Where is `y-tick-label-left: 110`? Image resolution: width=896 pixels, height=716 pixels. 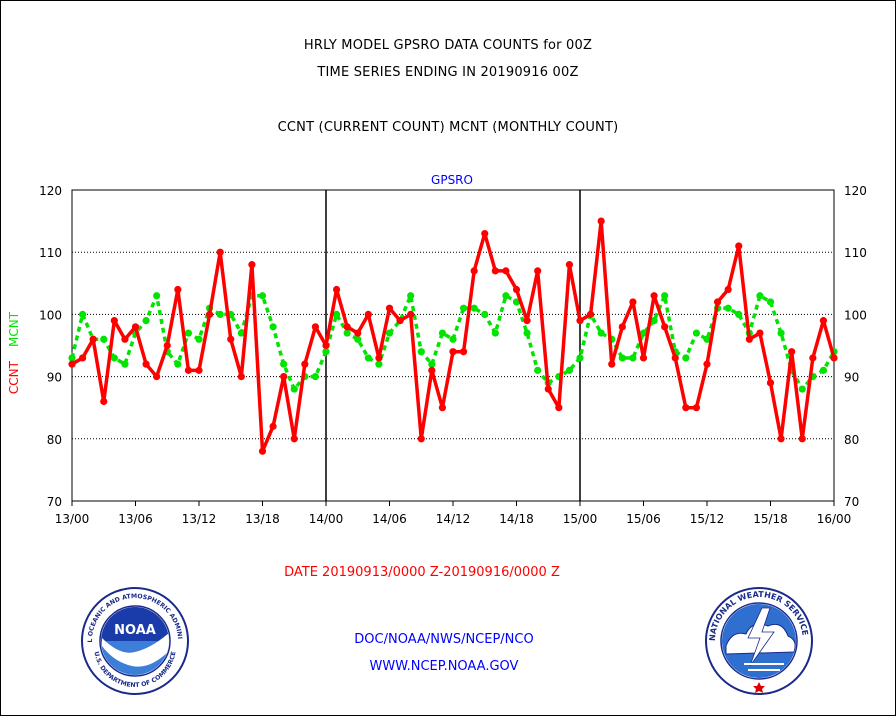
y-tick-label-left: 110 is located at coordinates (50, 253).